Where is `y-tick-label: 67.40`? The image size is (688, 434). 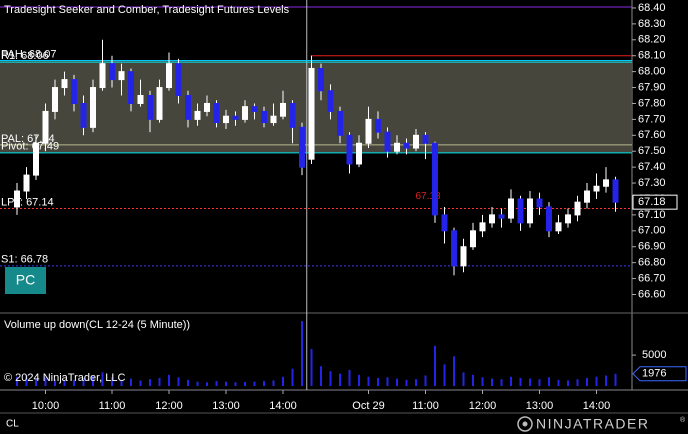 y-tick-label: 67.40 is located at coordinates (652, 167).